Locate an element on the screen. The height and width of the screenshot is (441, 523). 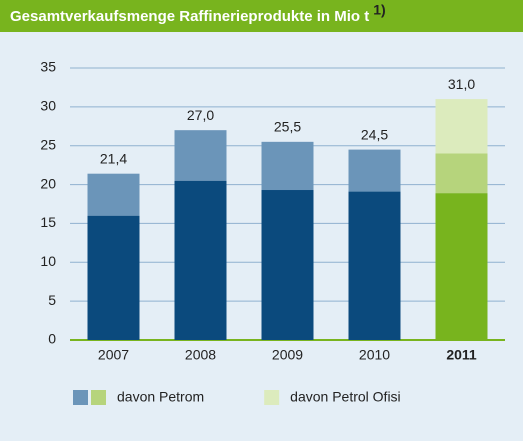
y-tick-label: 30 is located at coordinates (48, 106).